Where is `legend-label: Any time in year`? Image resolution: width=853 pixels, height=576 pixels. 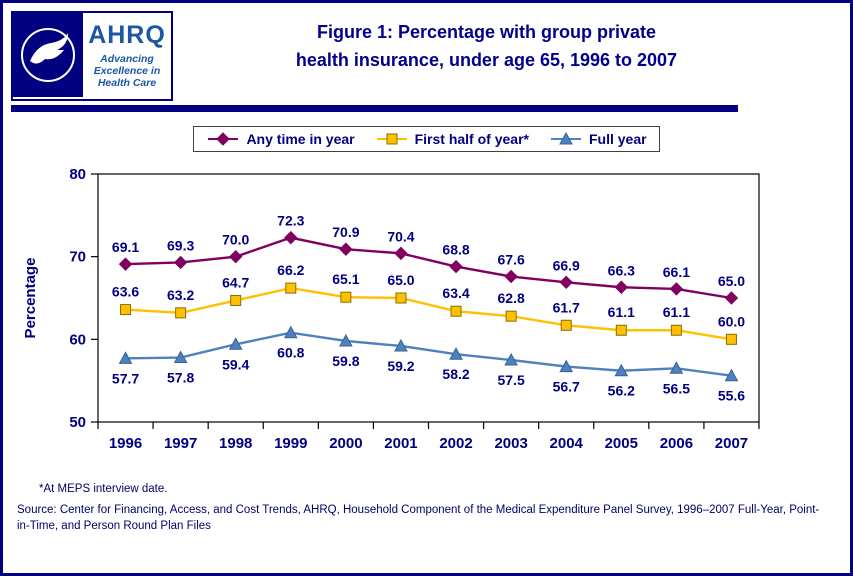
legend-label: Any time in year is located at coordinates (300, 139).